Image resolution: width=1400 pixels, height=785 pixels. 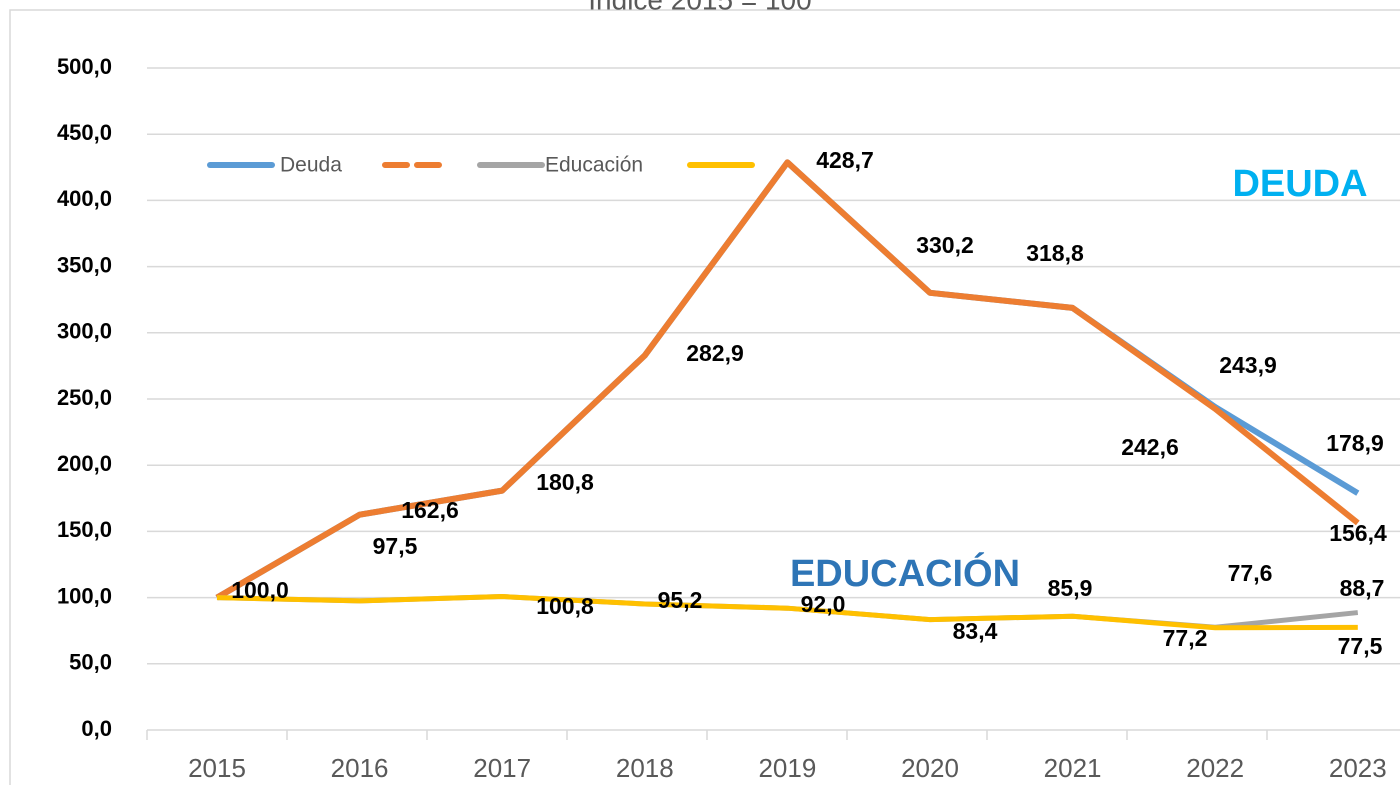 What do you see at coordinates (1215, 768) in the screenshot?
I see `x-tick-label: 2022` at bounding box center [1215, 768].